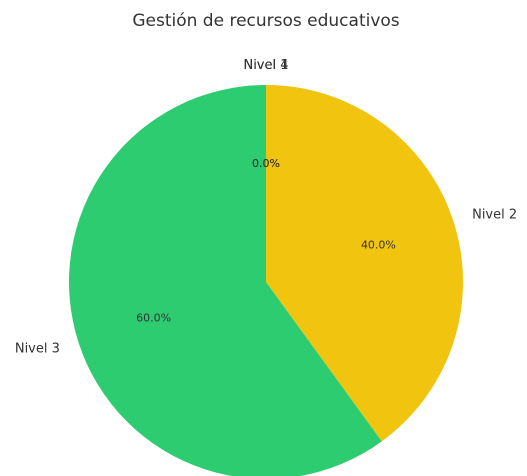 This screenshot has width=527, height=476. Describe the element at coordinates (494, 215) in the screenshot. I see `slice-label: Nivel 2` at that location.